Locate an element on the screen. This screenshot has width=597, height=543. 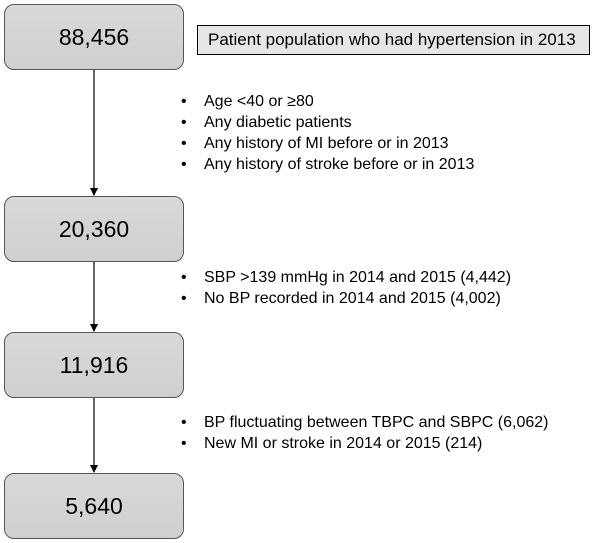
step-box-3: 11,916 is located at coordinates (94, 365).